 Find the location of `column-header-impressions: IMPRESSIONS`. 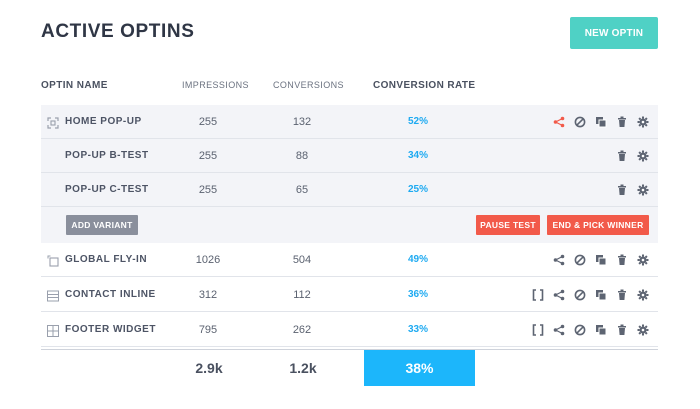

column-header-impressions: IMPRESSIONS is located at coordinates (215, 85).